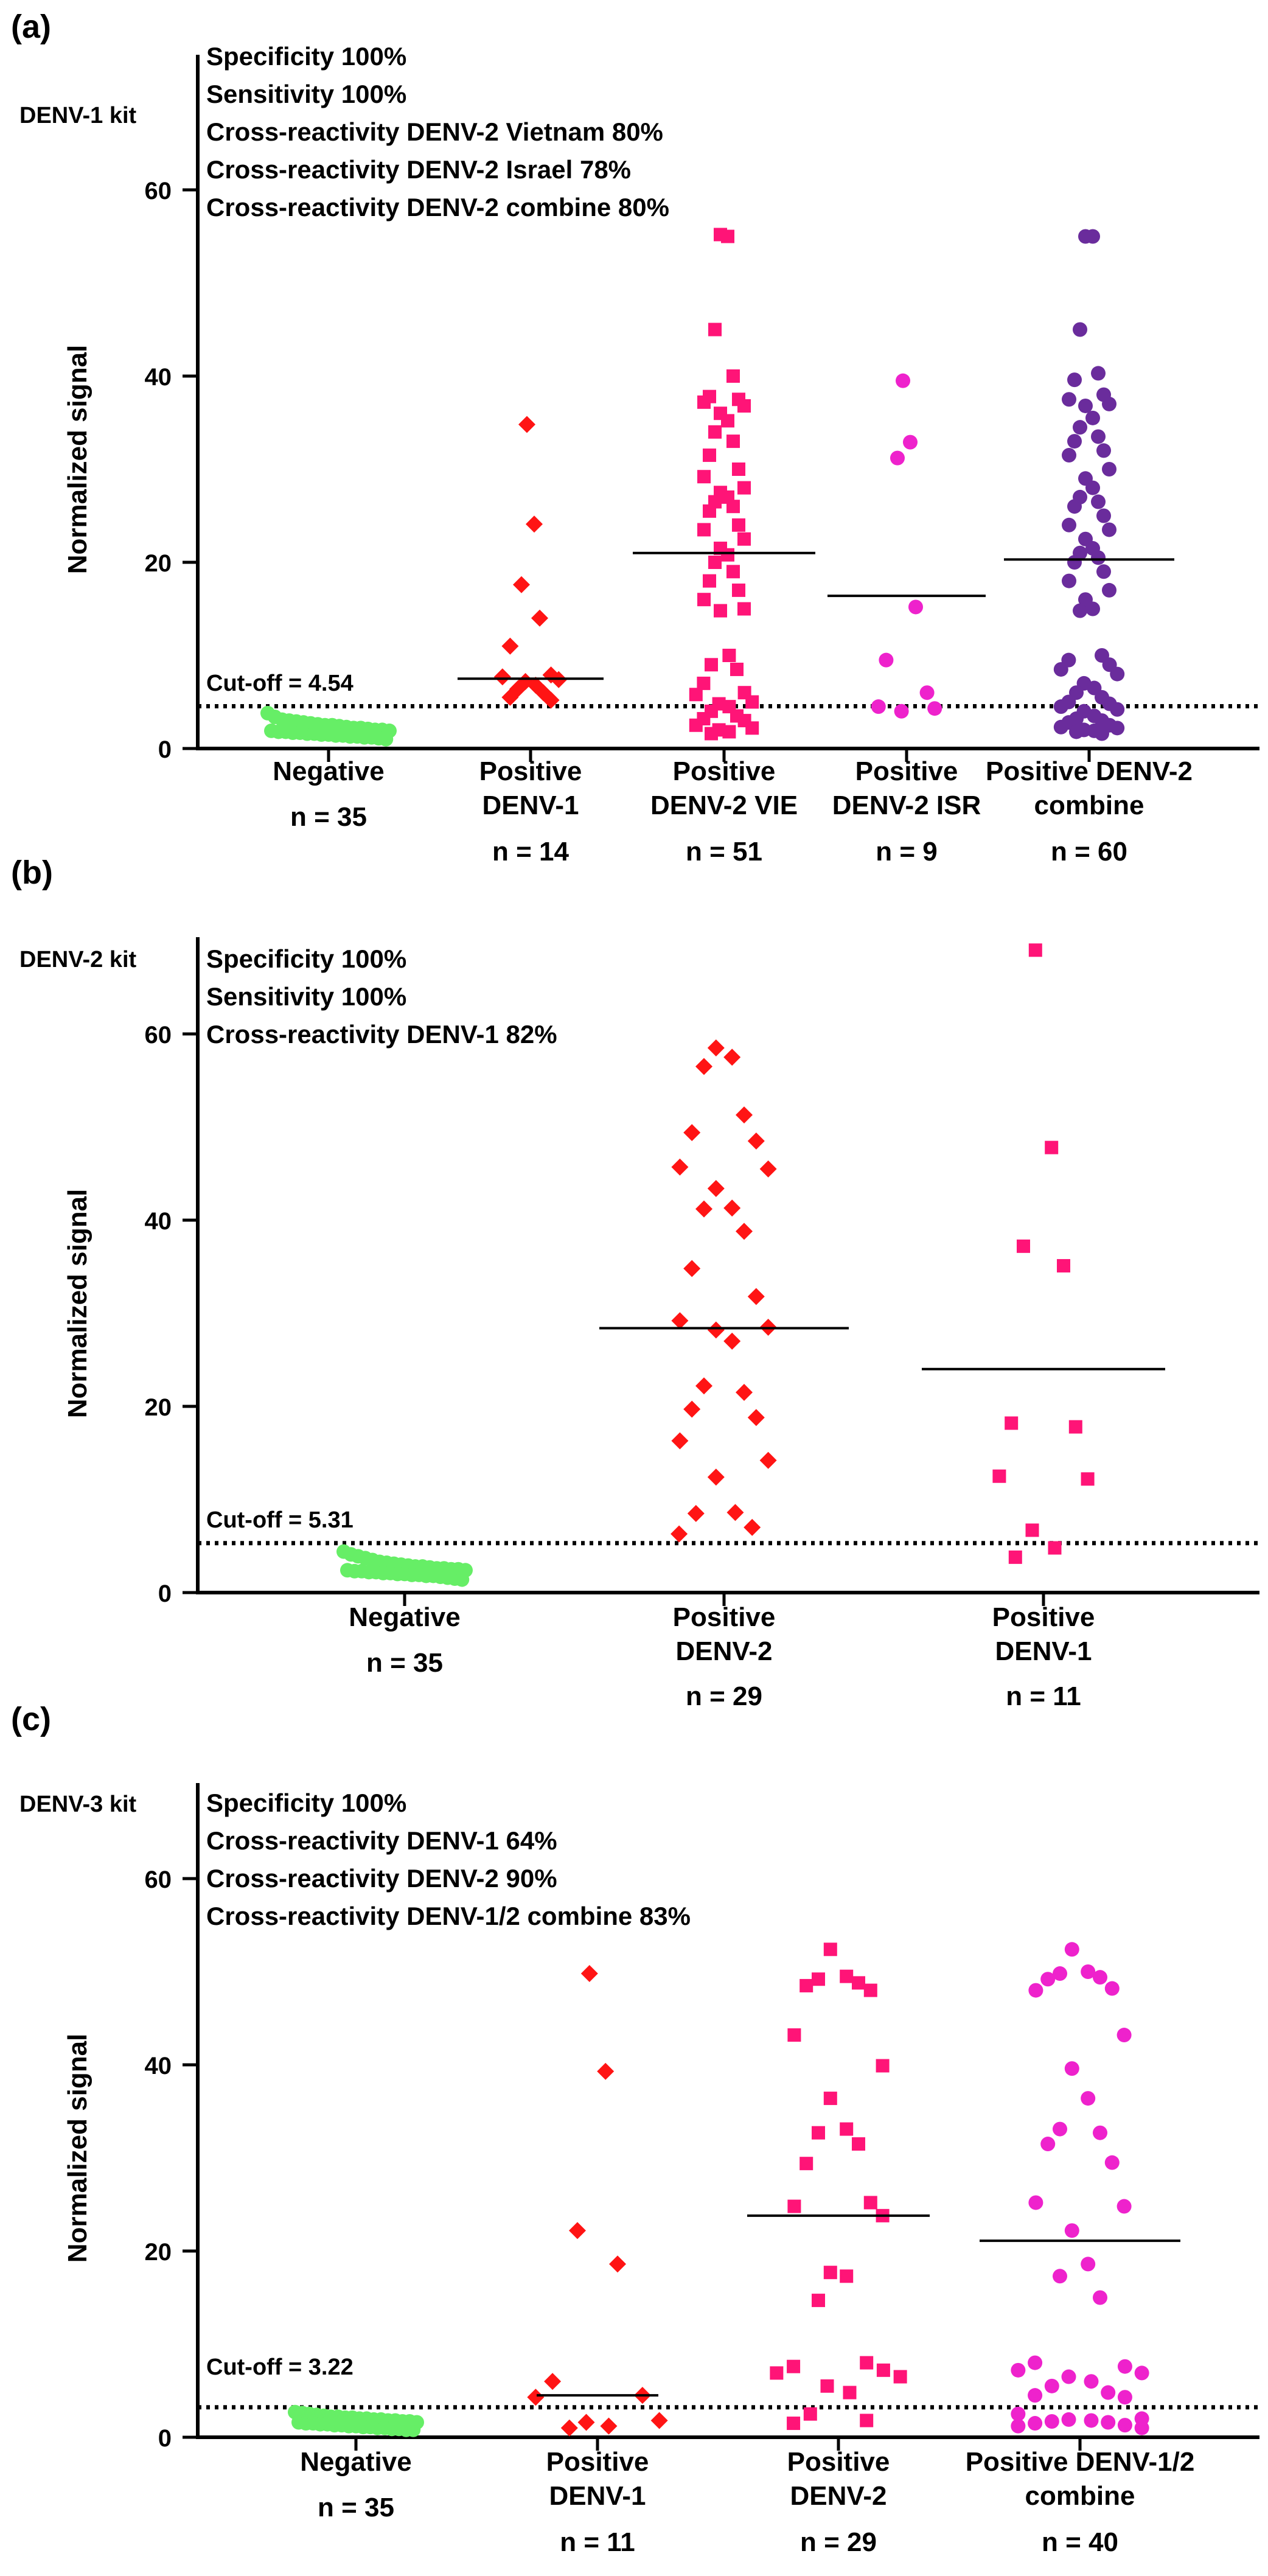  I want to click on x-label-c-combine-1: Positive DENV-1/2, so click(1080, 2462).